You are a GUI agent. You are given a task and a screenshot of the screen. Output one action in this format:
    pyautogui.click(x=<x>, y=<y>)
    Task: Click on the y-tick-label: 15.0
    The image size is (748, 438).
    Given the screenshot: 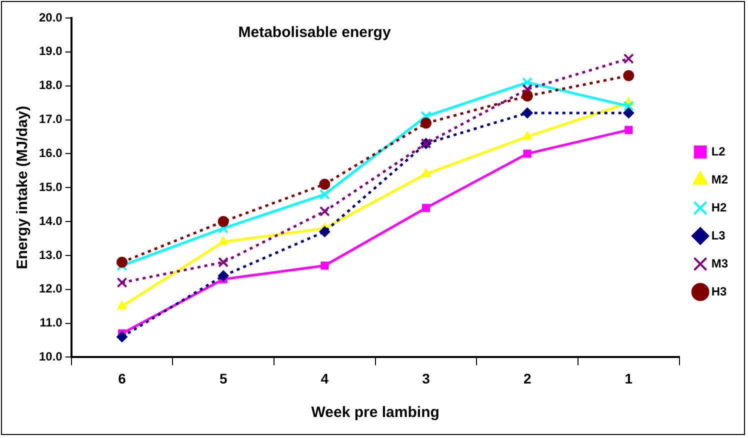 What is the action you would take?
    pyautogui.click(x=50, y=187)
    